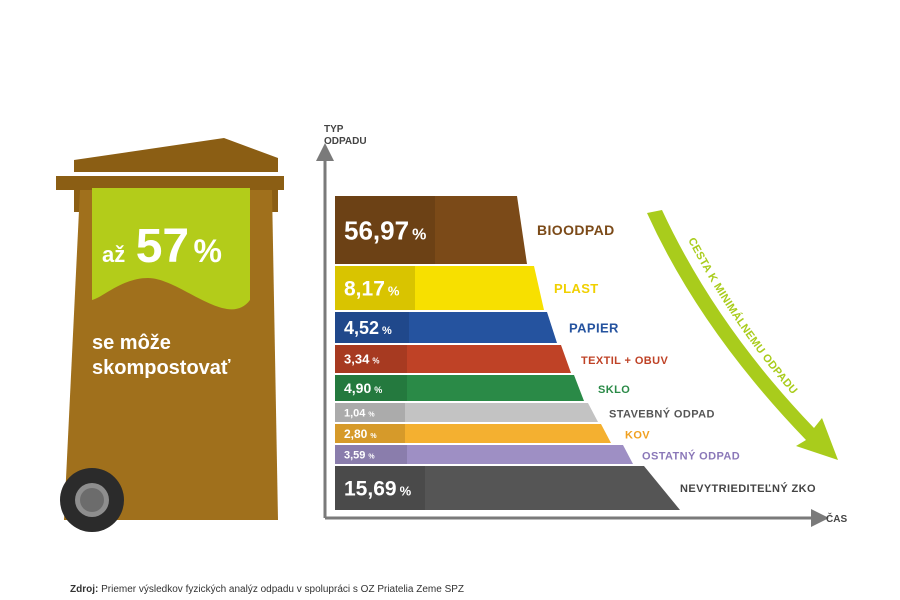 The height and width of the screenshot is (600, 900). I want to click on curved-arrow-icon, so click(742, 335).